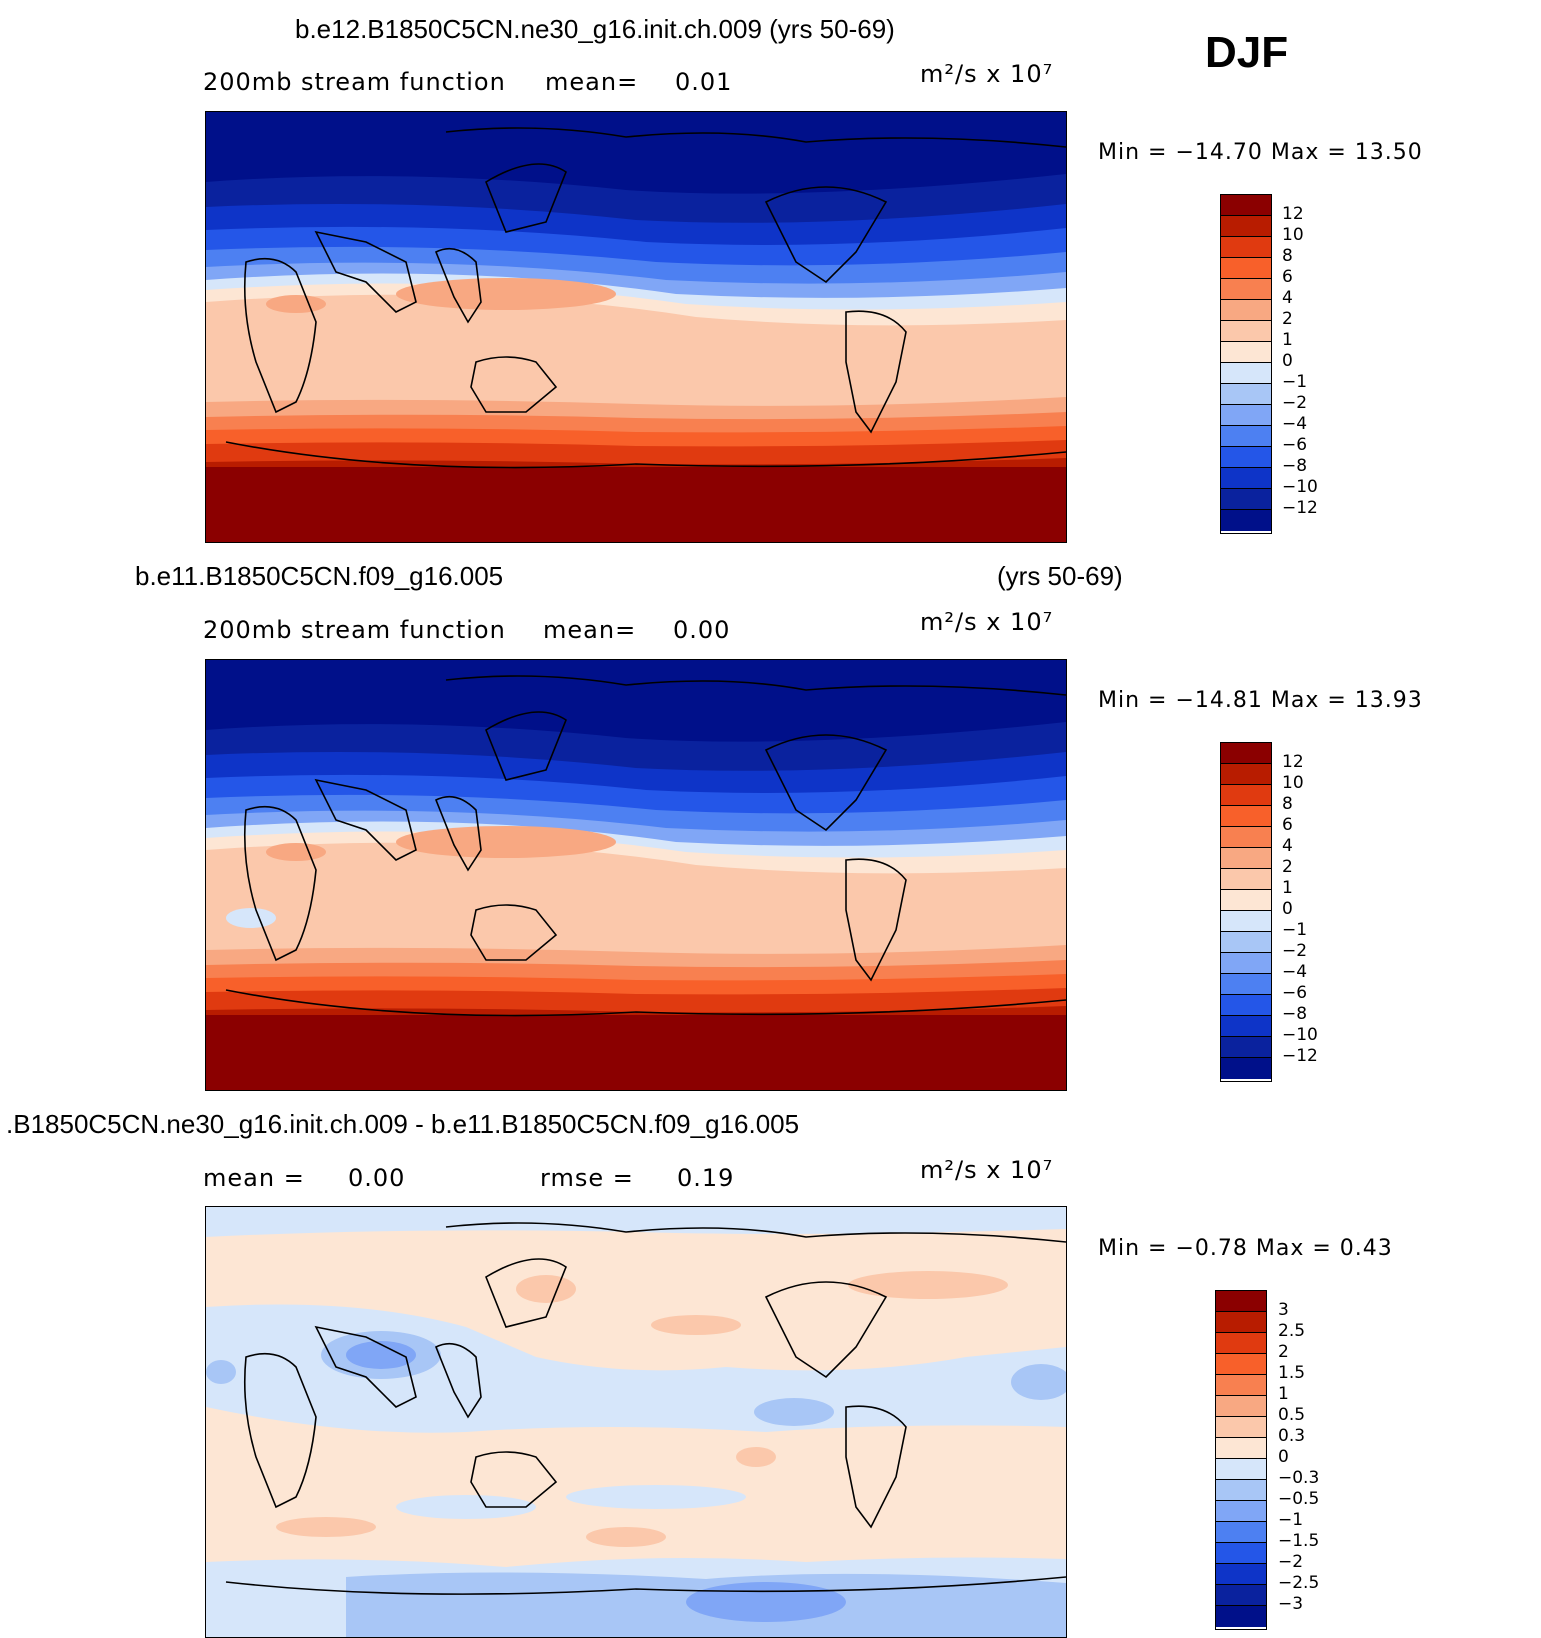  What do you see at coordinates (587, 1178) in the screenshot?
I see `panel3-rmse-label: rmse =` at bounding box center [587, 1178].